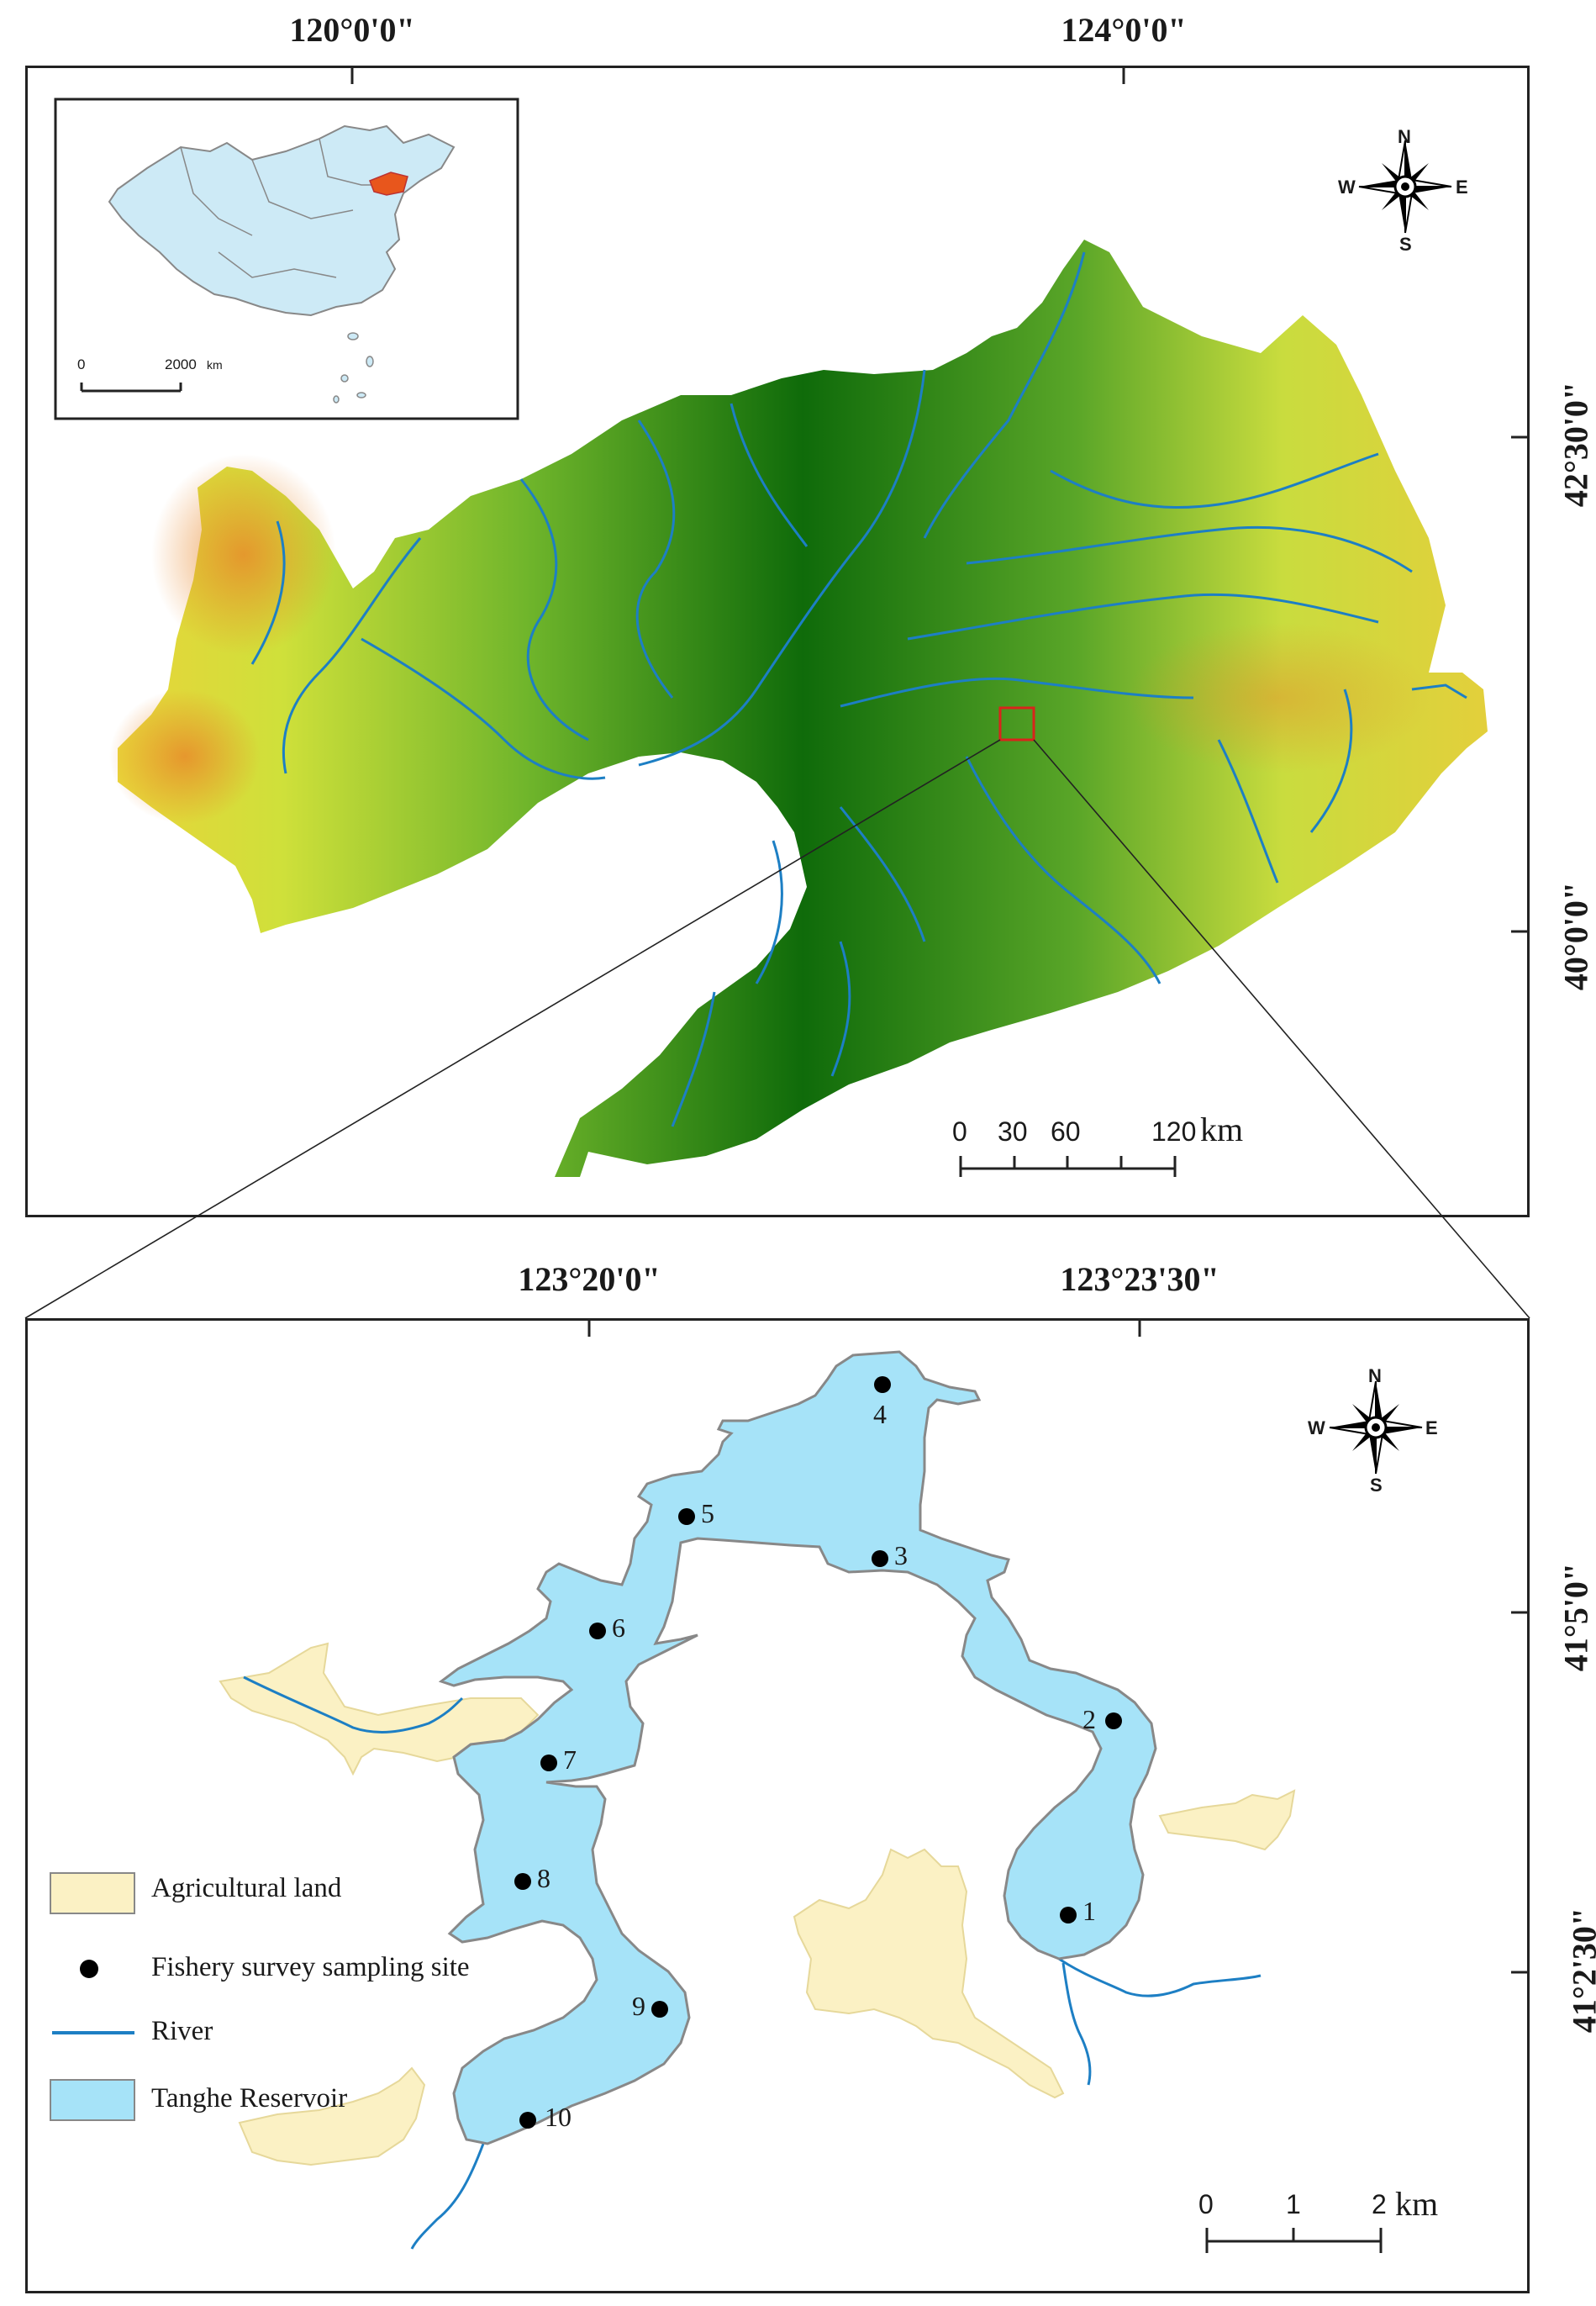  I want to click on site-label-10: 10, so click(558, 2117).